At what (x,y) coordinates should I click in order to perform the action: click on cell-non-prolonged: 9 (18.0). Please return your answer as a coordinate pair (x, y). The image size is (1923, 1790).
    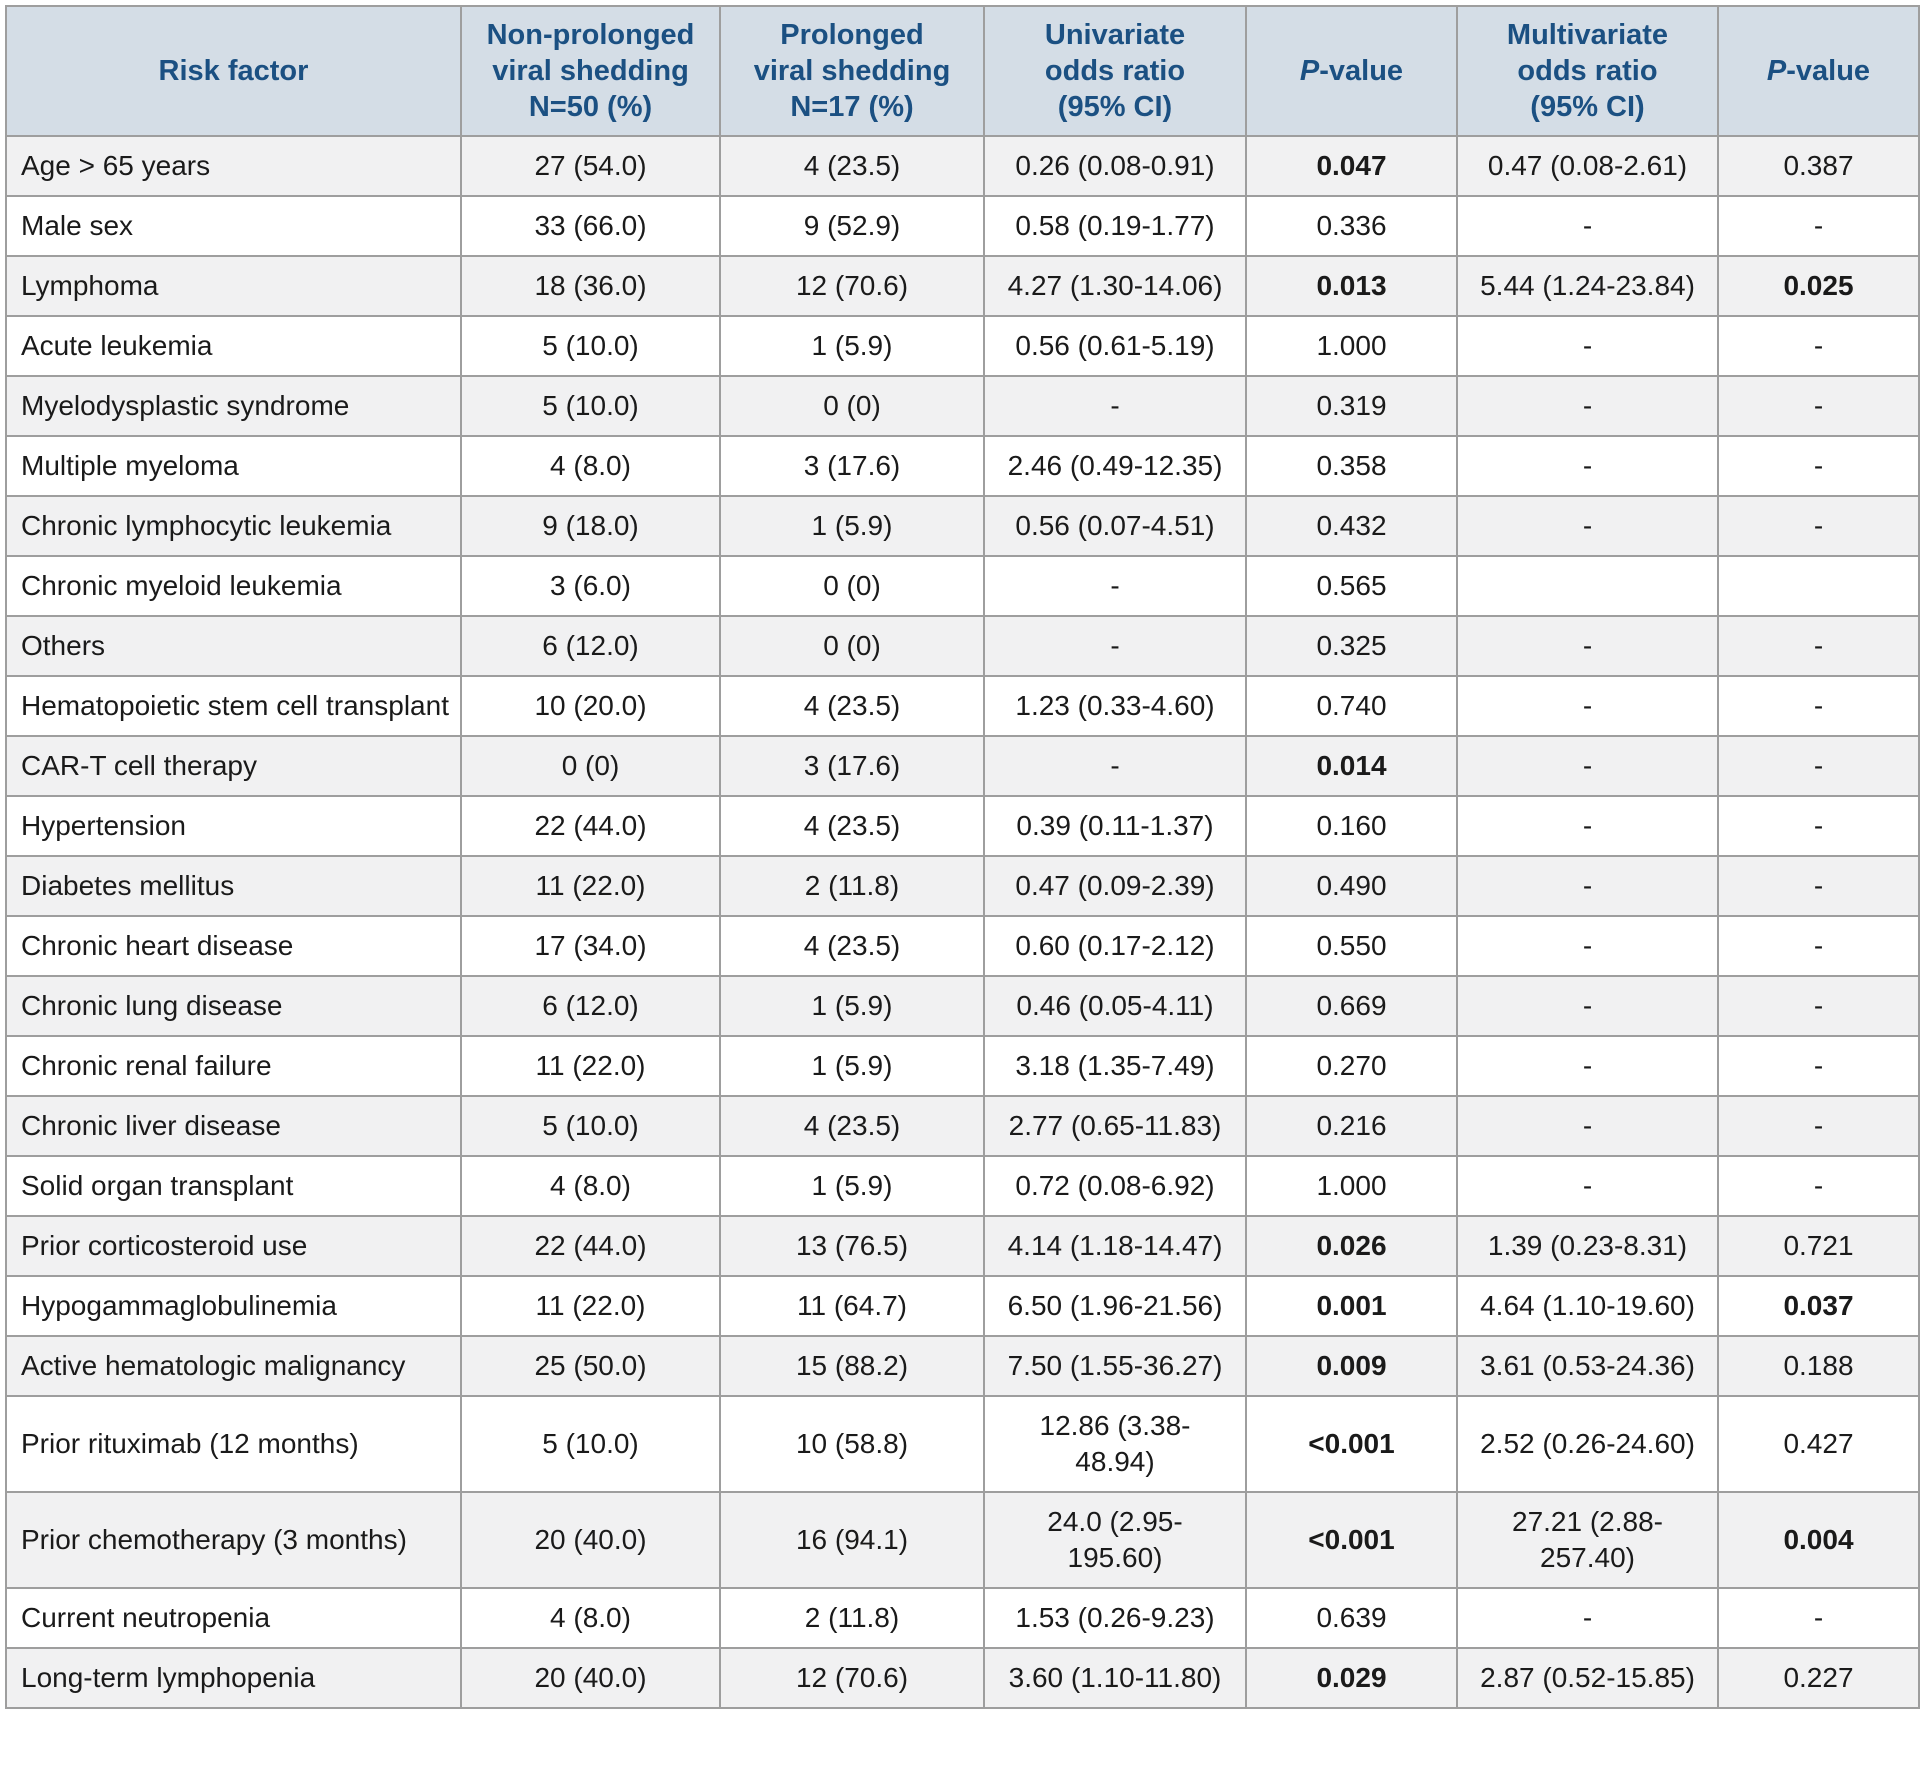
    Looking at the image, I should click on (590, 526).